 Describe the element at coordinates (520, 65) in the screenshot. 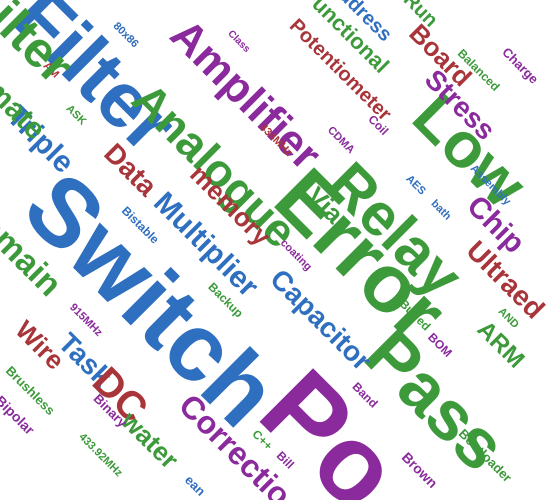

I see `word-charge: Charge` at that location.